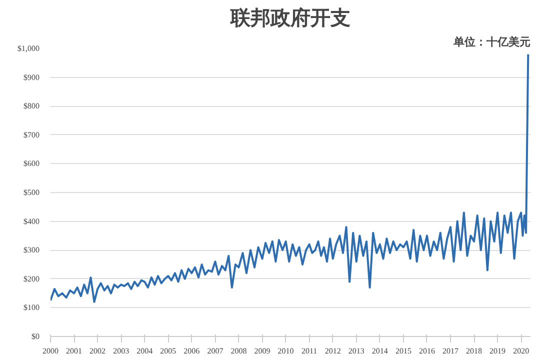  Describe the element at coordinates (380, 351) in the screenshot. I see `x-tick-label: 2014` at that location.